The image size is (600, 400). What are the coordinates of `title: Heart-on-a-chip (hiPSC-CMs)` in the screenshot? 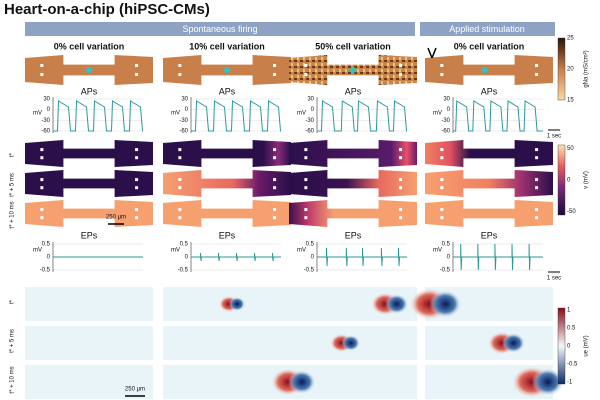 It's located at (107, 9).